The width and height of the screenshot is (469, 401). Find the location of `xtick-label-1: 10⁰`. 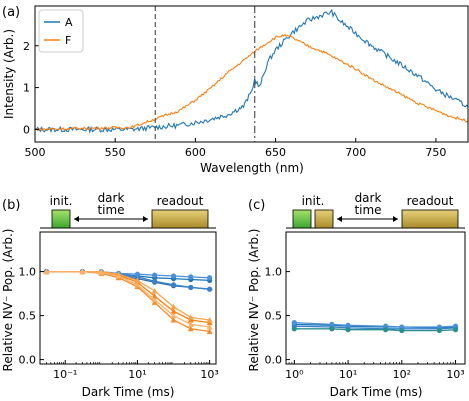

xtick-label-1: 10⁰ is located at coordinates (294, 374).